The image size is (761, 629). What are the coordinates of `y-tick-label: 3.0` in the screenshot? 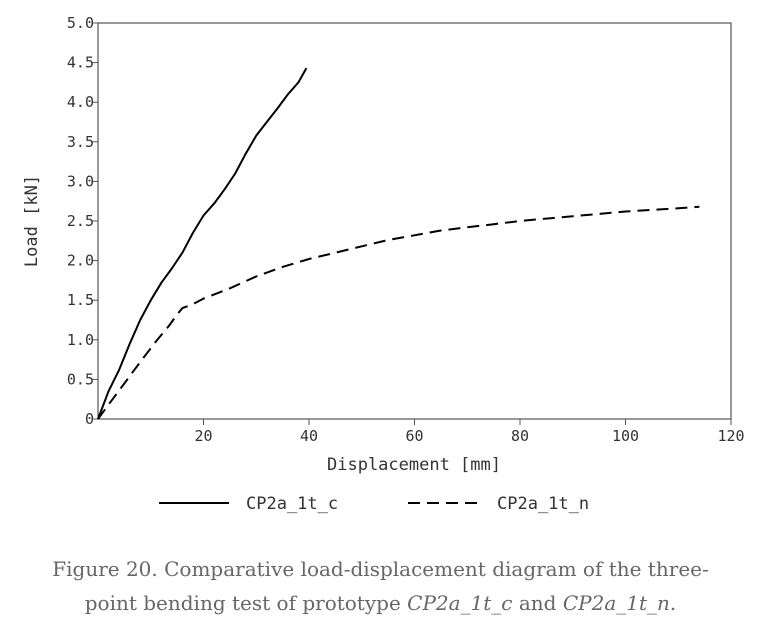 It's located at (80, 181).